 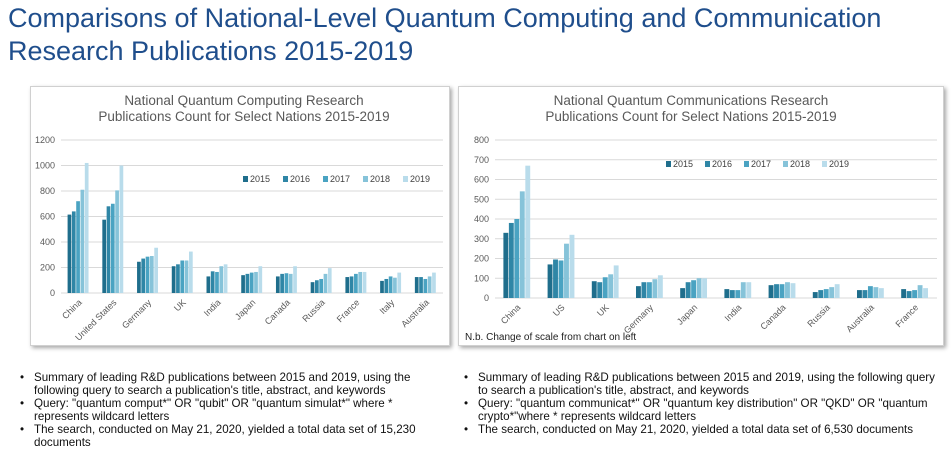 What do you see at coordinates (47, 242) in the screenshot?
I see `y-tick-label: 400` at bounding box center [47, 242].